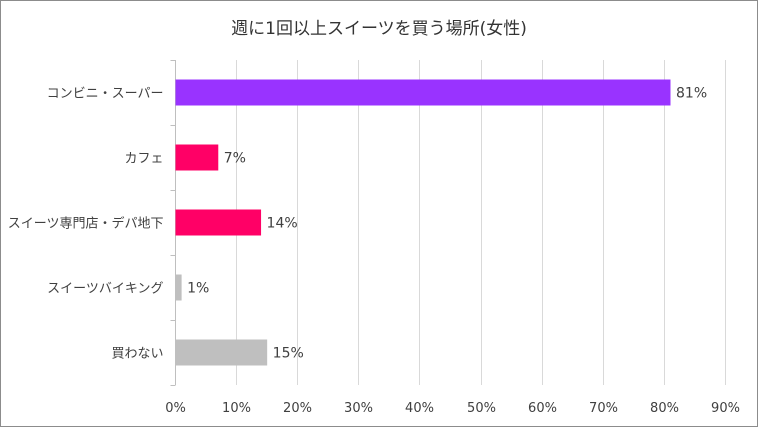  What do you see at coordinates (419, 408) in the screenshot?
I see `x-tick-label: 40%` at bounding box center [419, 408].